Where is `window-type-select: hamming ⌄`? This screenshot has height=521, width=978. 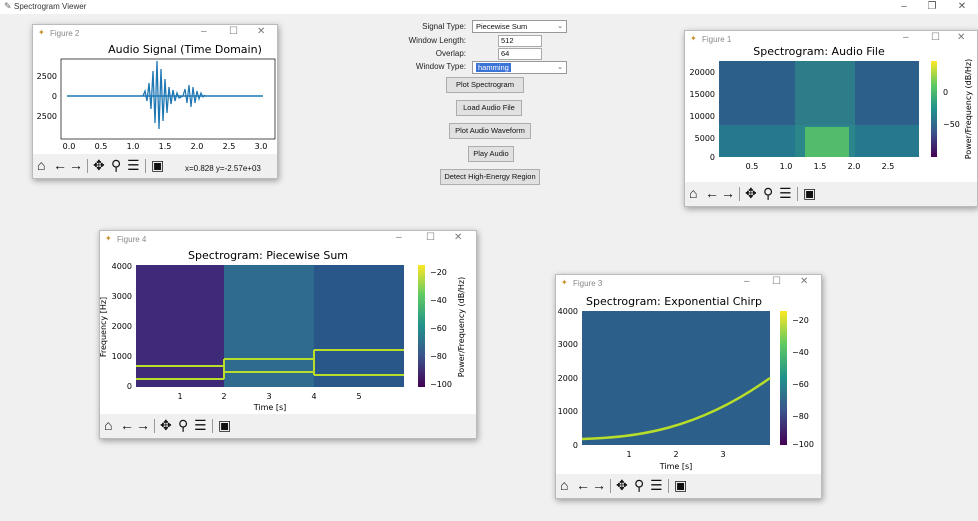
window-type-select: hamming ⌄ is located at coordinates (519, 67).